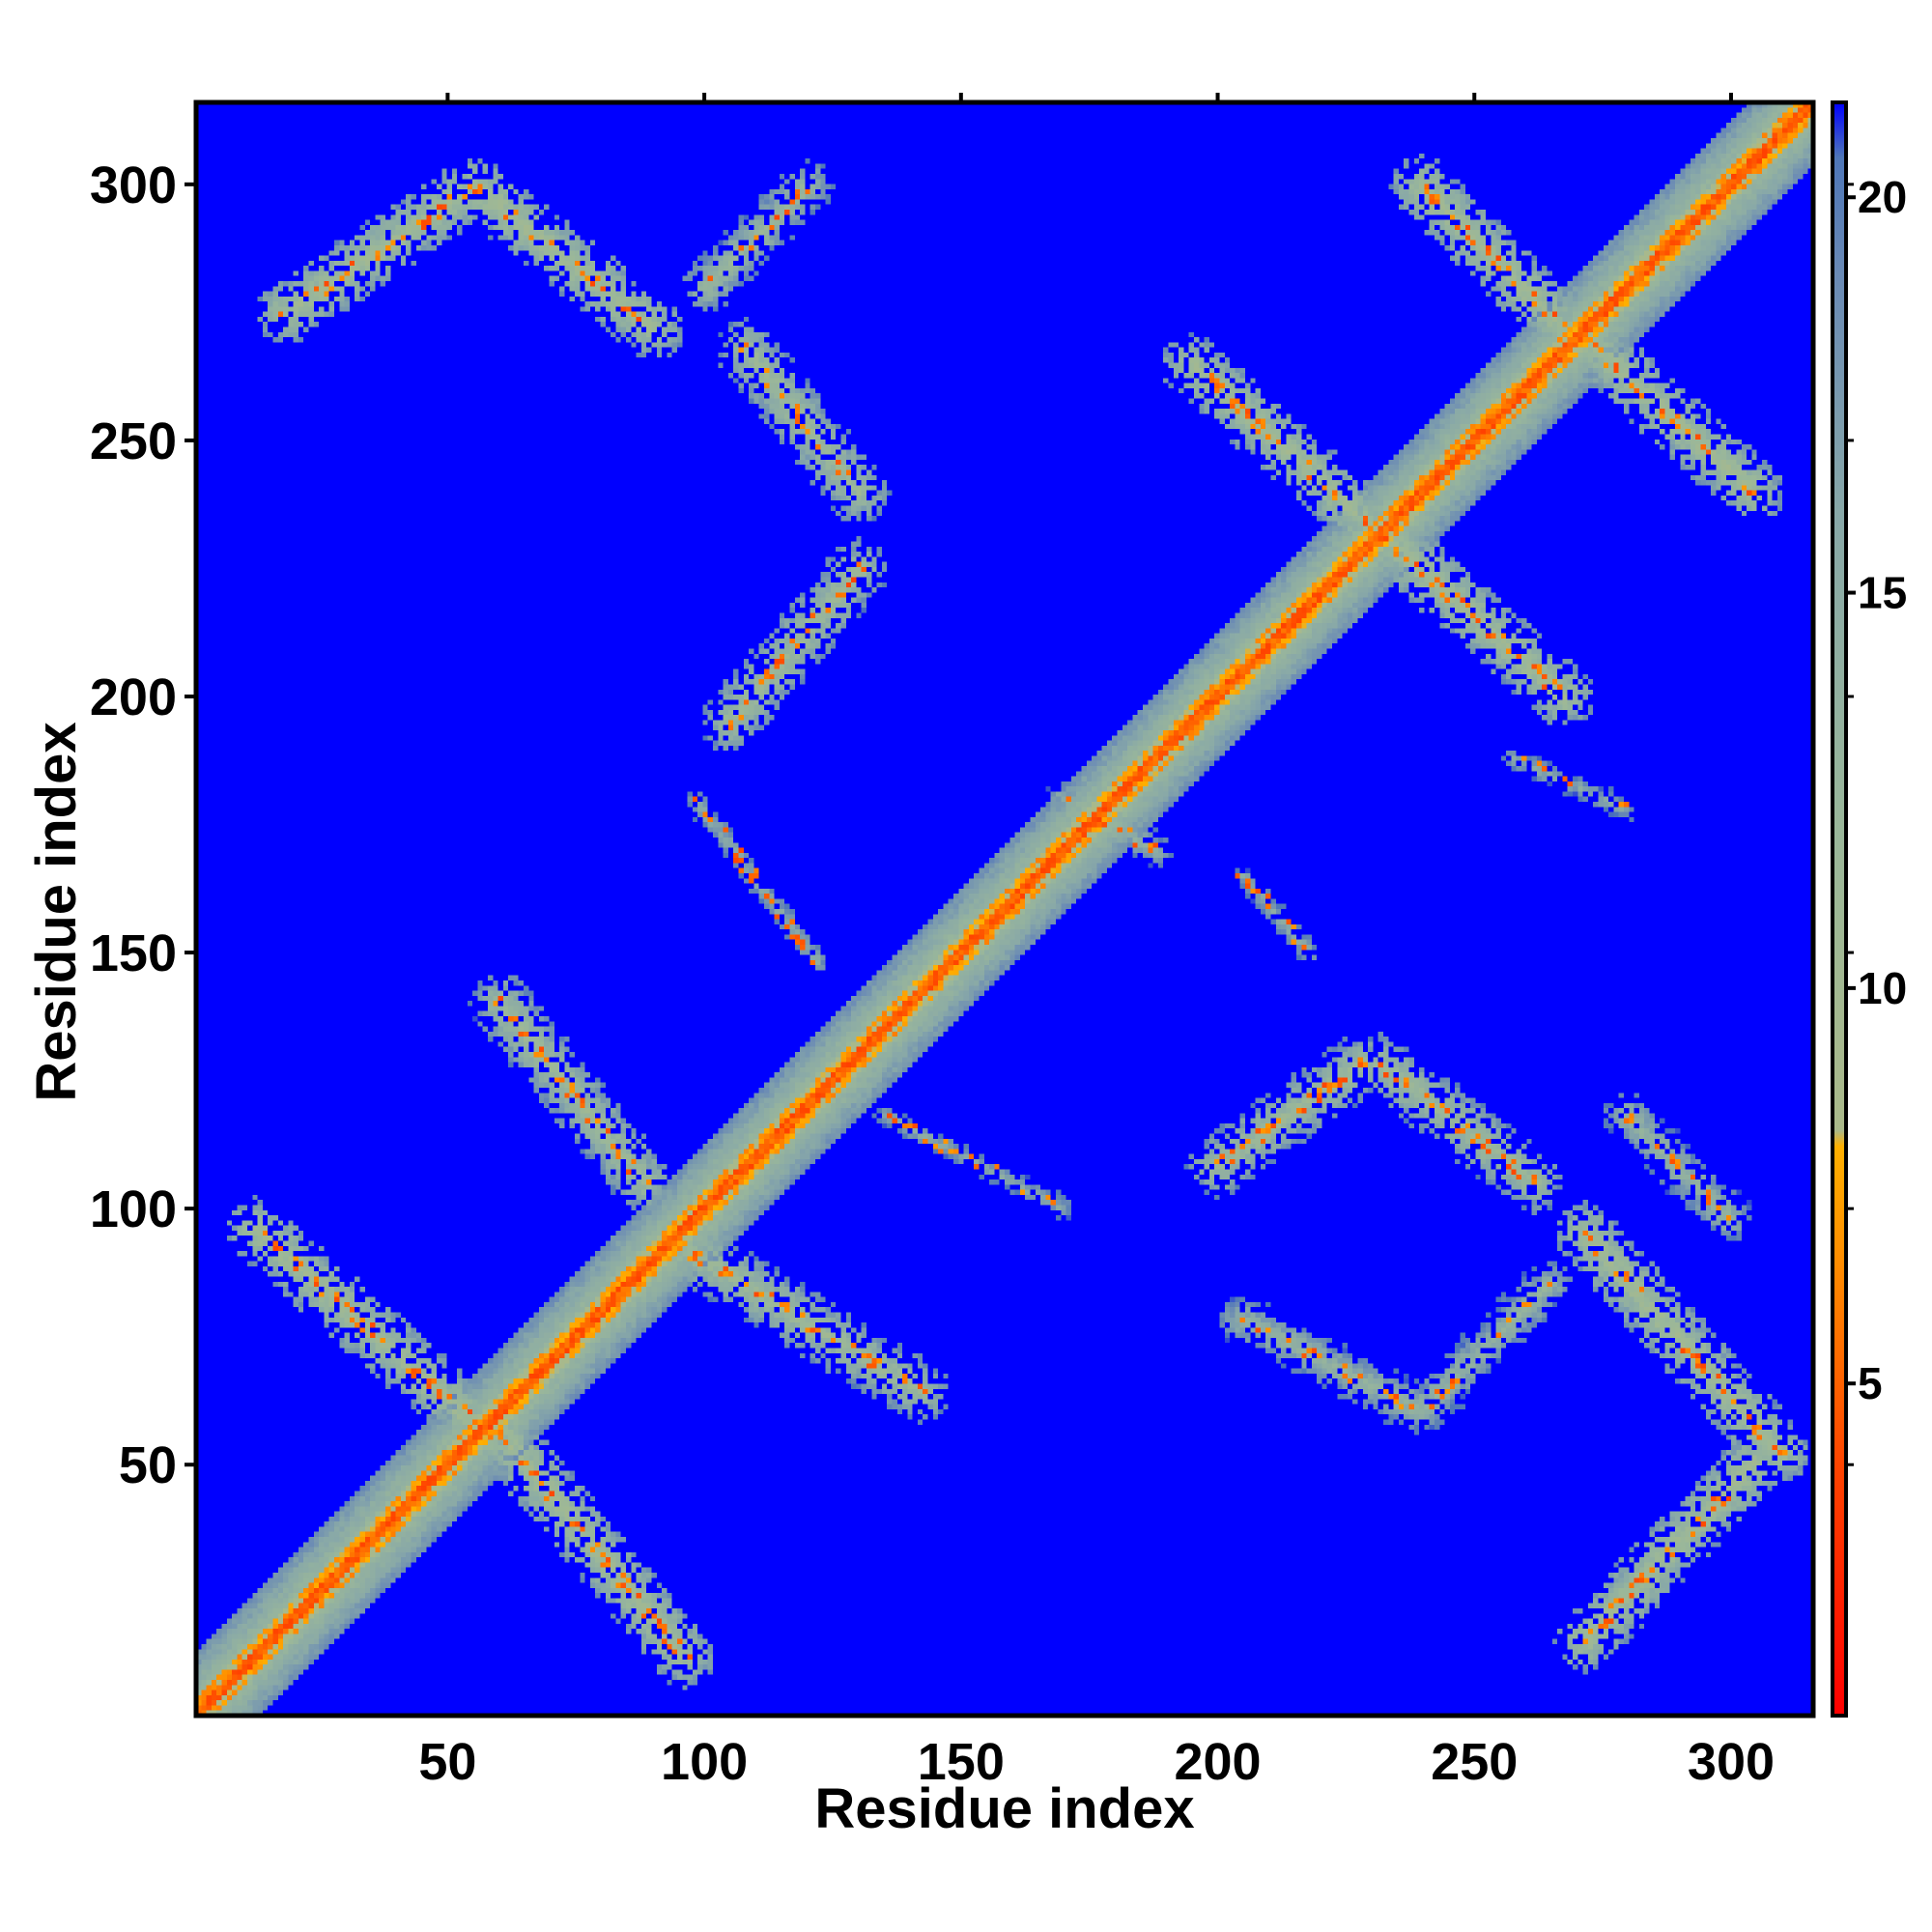  What do you see at coordinates (133, 1209) in the screenshot?
I see `y-tick-label: 100` at bounding box center [133, 1209].